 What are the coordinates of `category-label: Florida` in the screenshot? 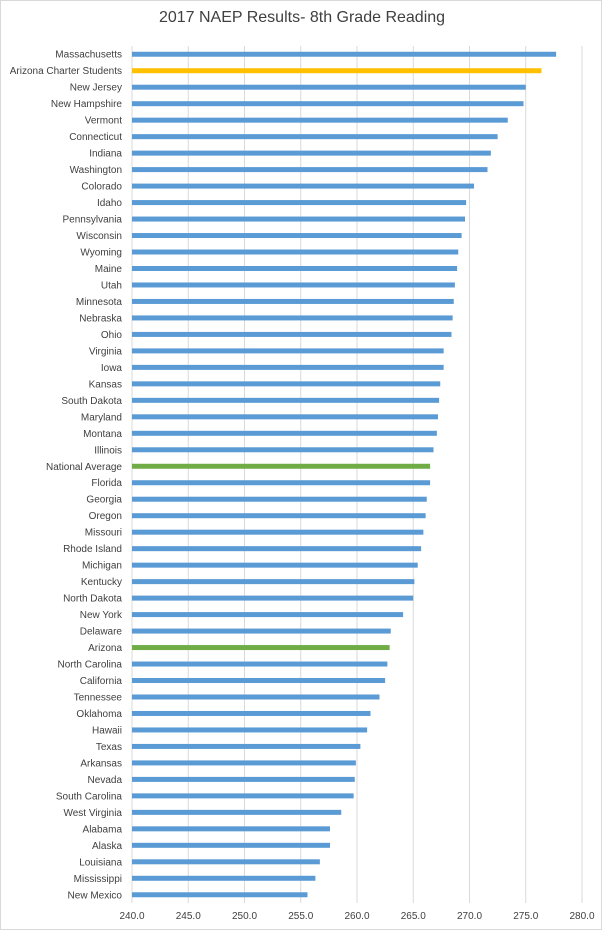 It's located at (106, 483).